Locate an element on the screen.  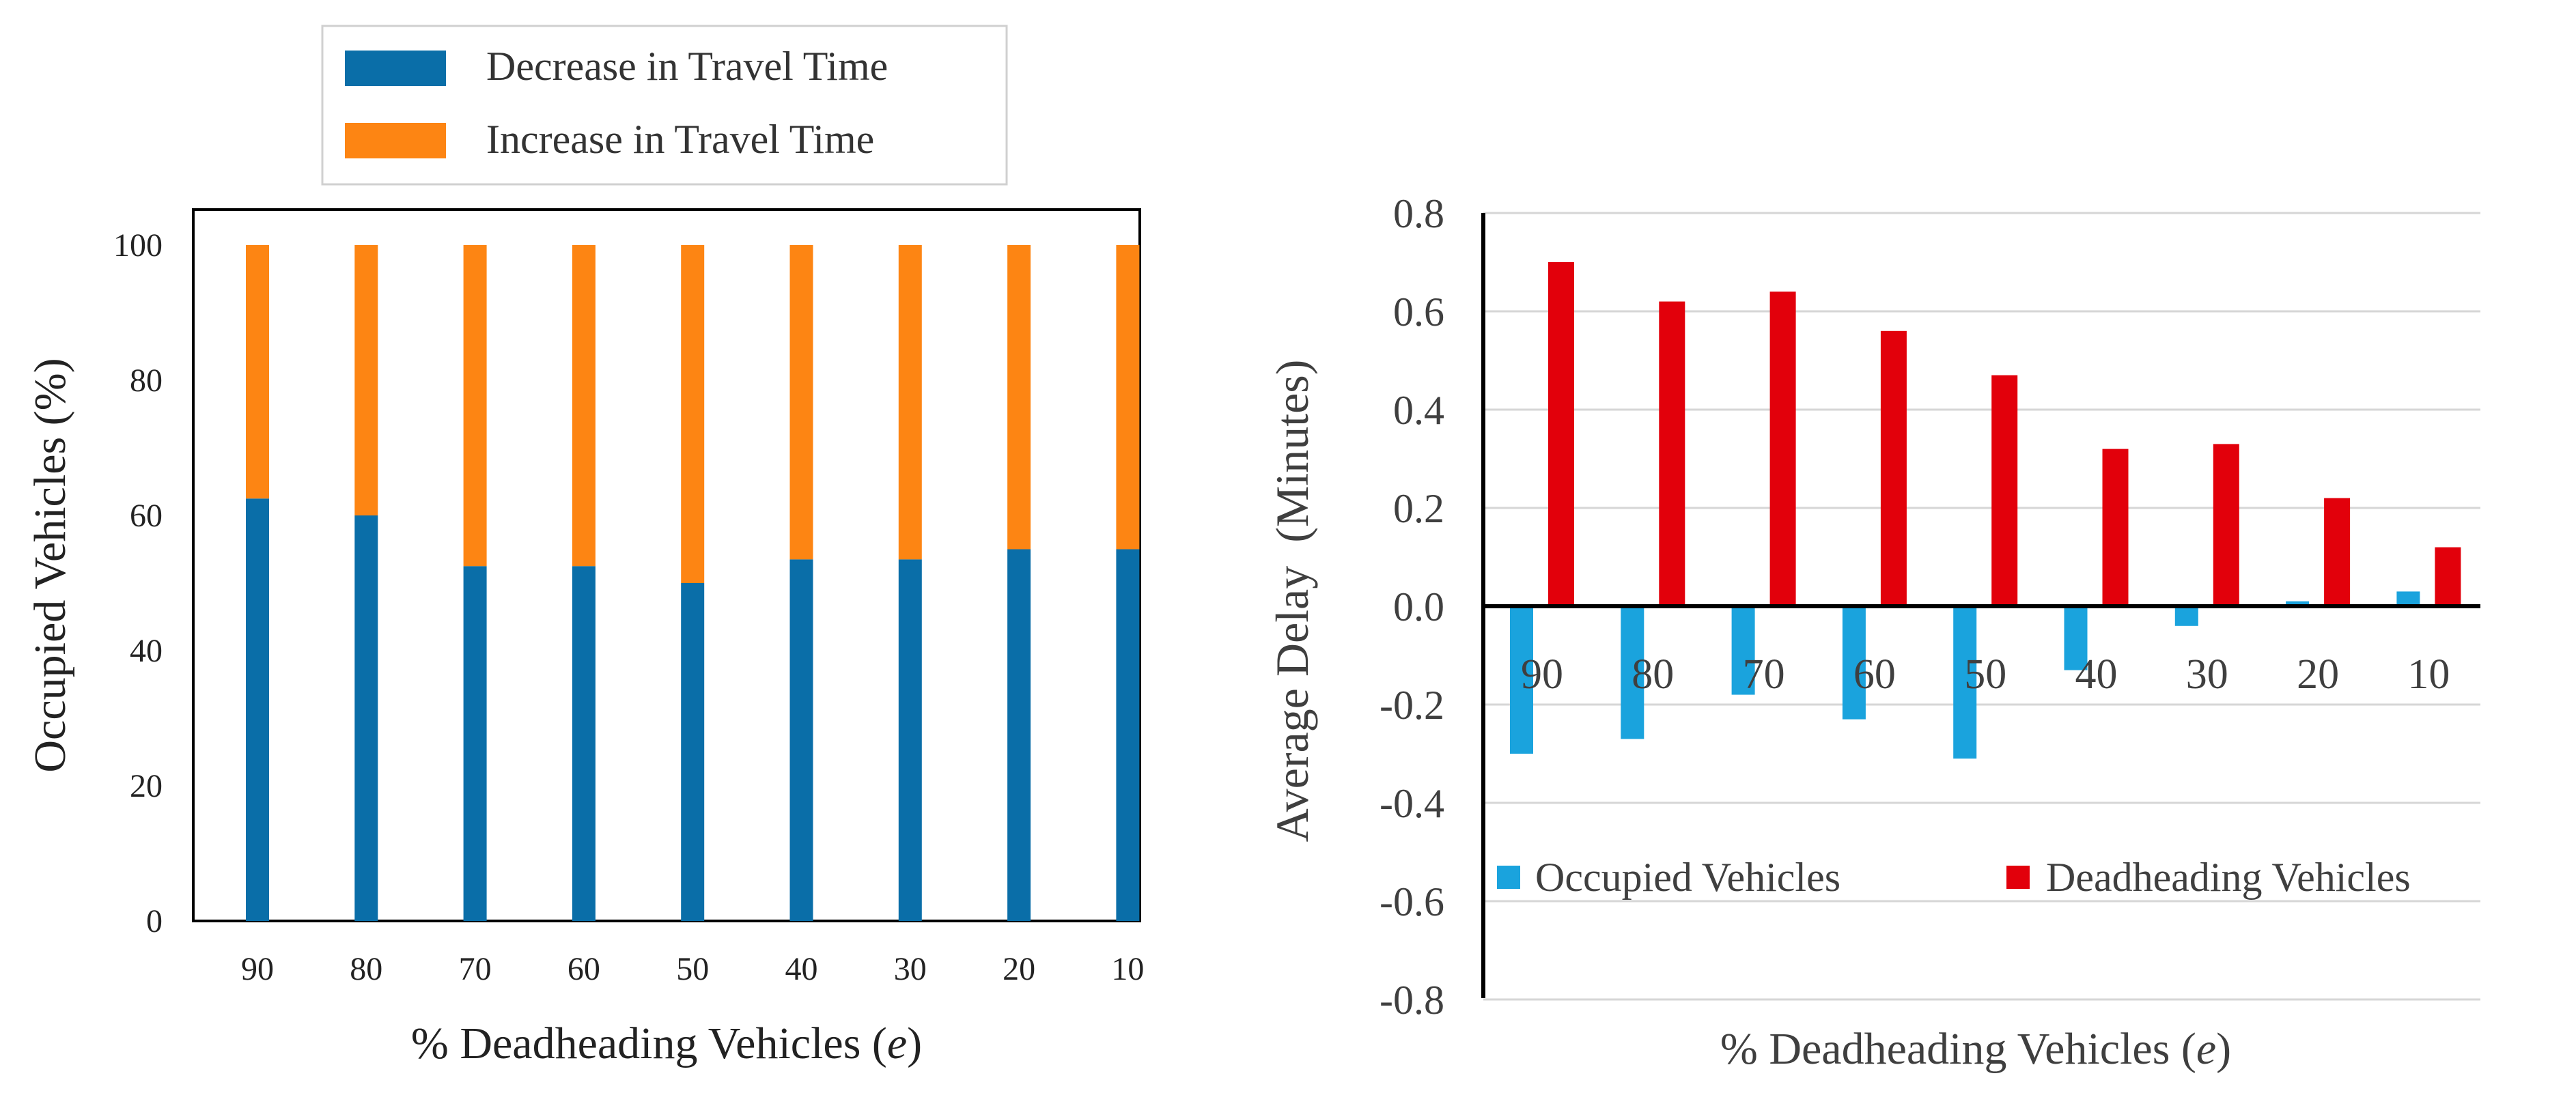
left-x-axis-label: % Deadheading Vehicles (e) is located at coordinates (666, 1044).